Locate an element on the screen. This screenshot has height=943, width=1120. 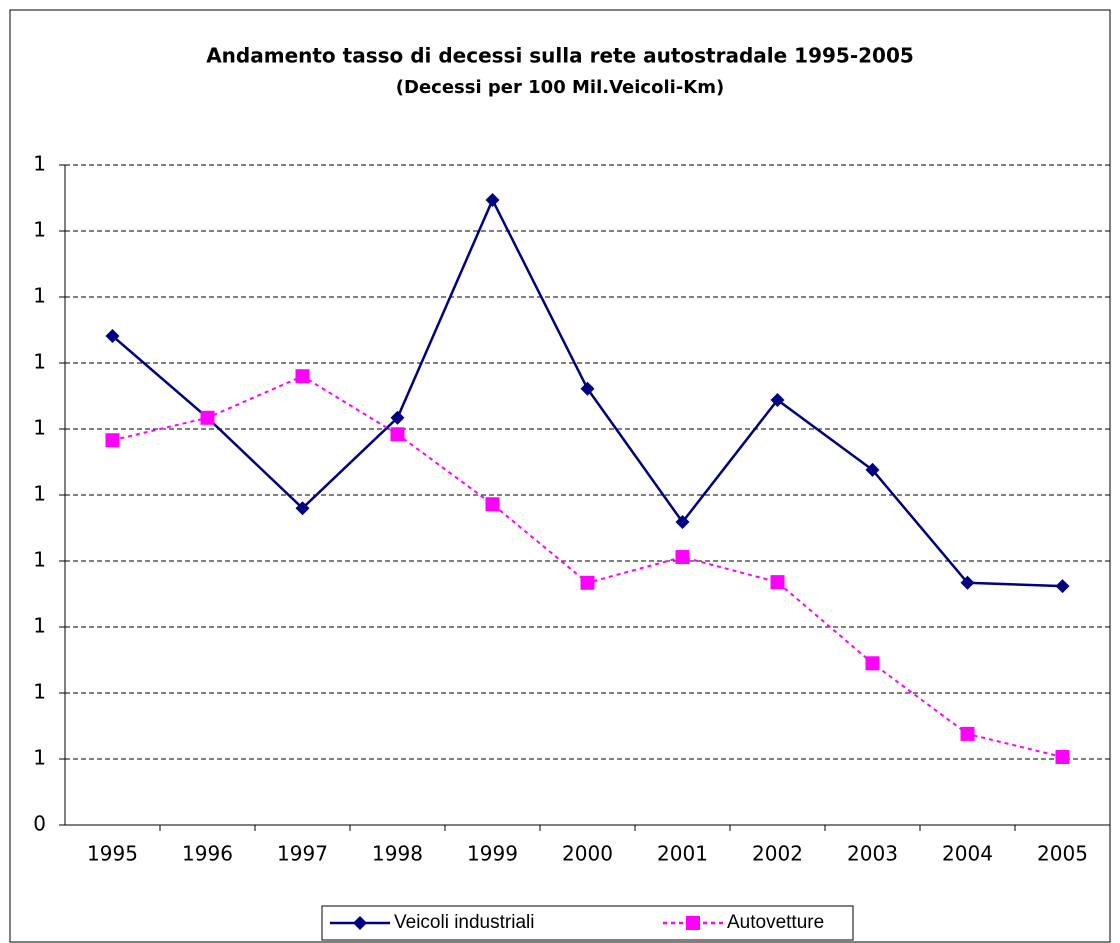
x-tick-label: 2005 is located at coordinates (1062, 854).